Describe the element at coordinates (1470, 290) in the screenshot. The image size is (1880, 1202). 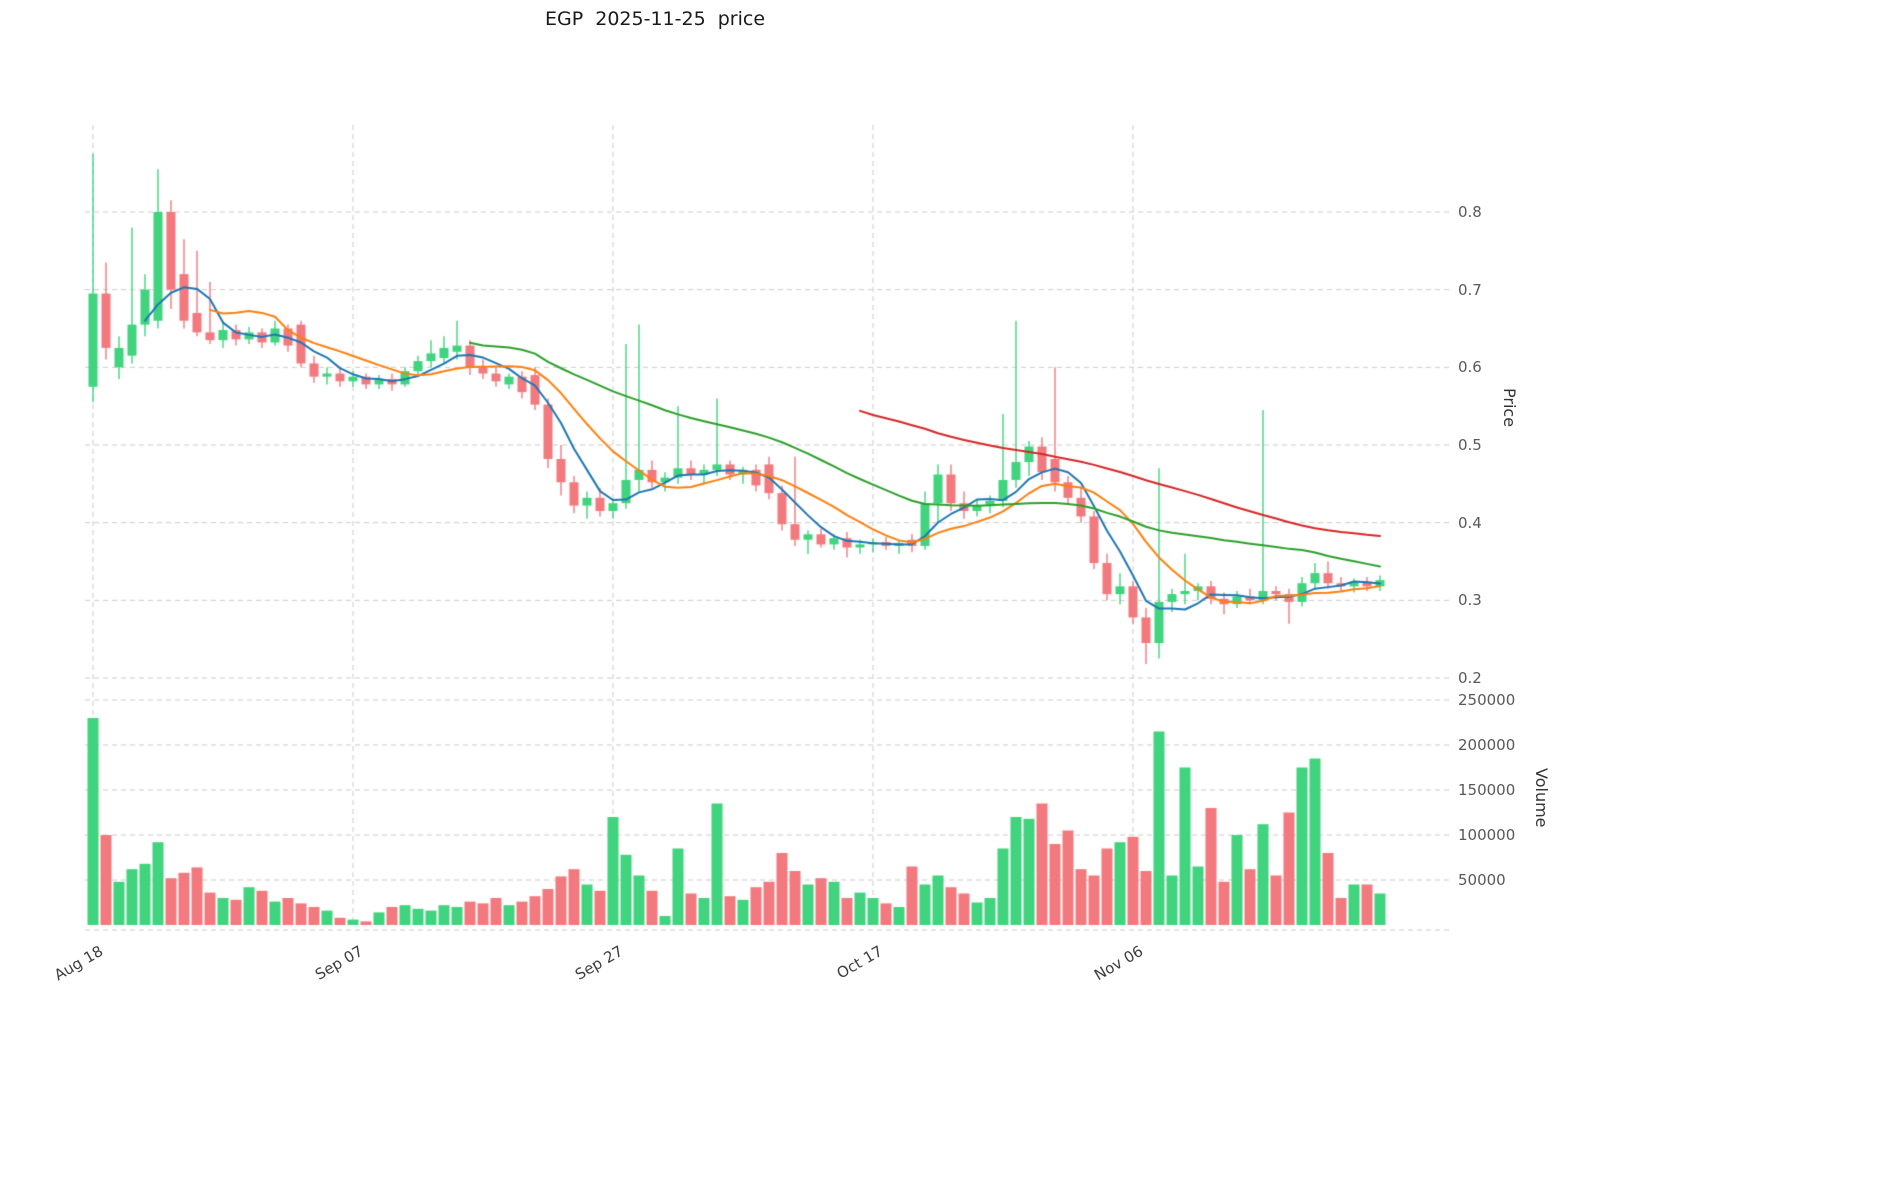
I see `price-tick-label: 0.7` at that location.